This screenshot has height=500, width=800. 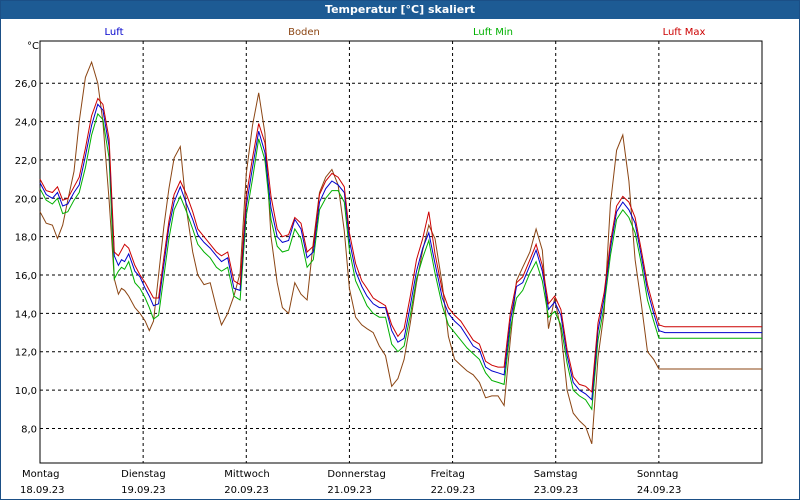 What do you see at coordinates (304, 32) in the screenshot?
I see `legend-item: Boden` at bounding box center [304, 32].